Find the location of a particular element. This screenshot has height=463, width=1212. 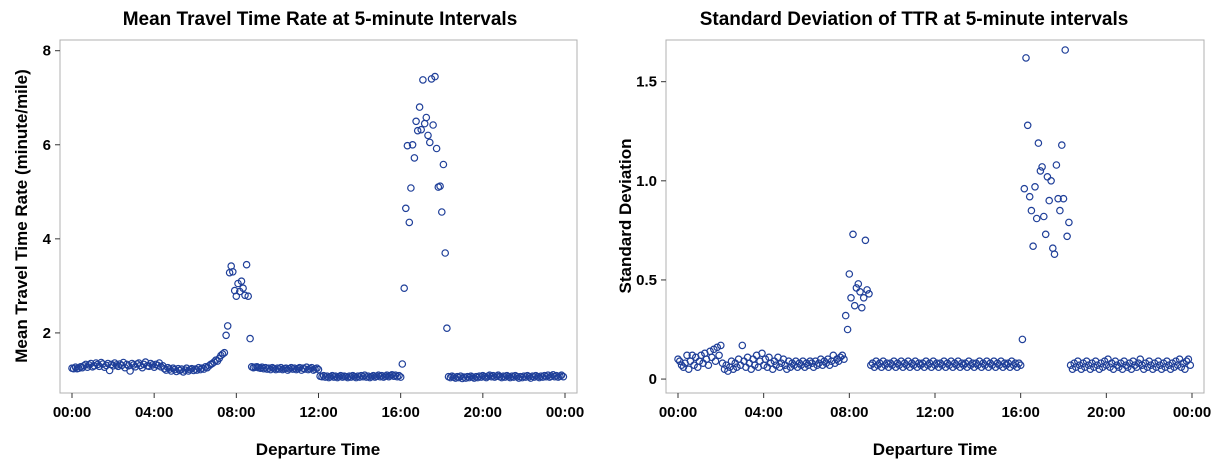

x-axis: 00:00 04:00 08:00 12:00 16:00 20:00 00:00 is located at coordinates (935, 407).